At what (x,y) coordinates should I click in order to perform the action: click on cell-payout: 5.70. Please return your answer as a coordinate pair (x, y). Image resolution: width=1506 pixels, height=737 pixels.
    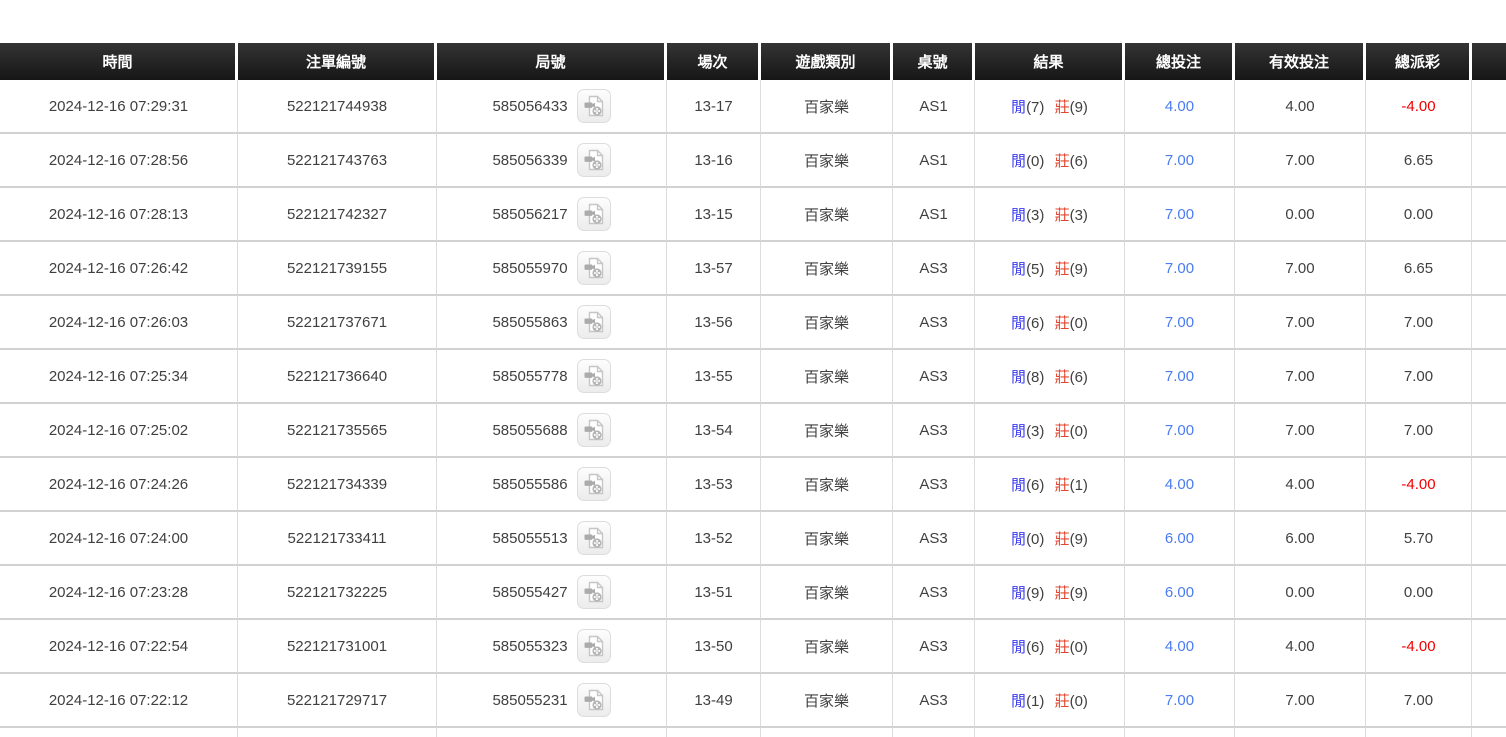
    Looking at the image, I should click on (1419, 539).